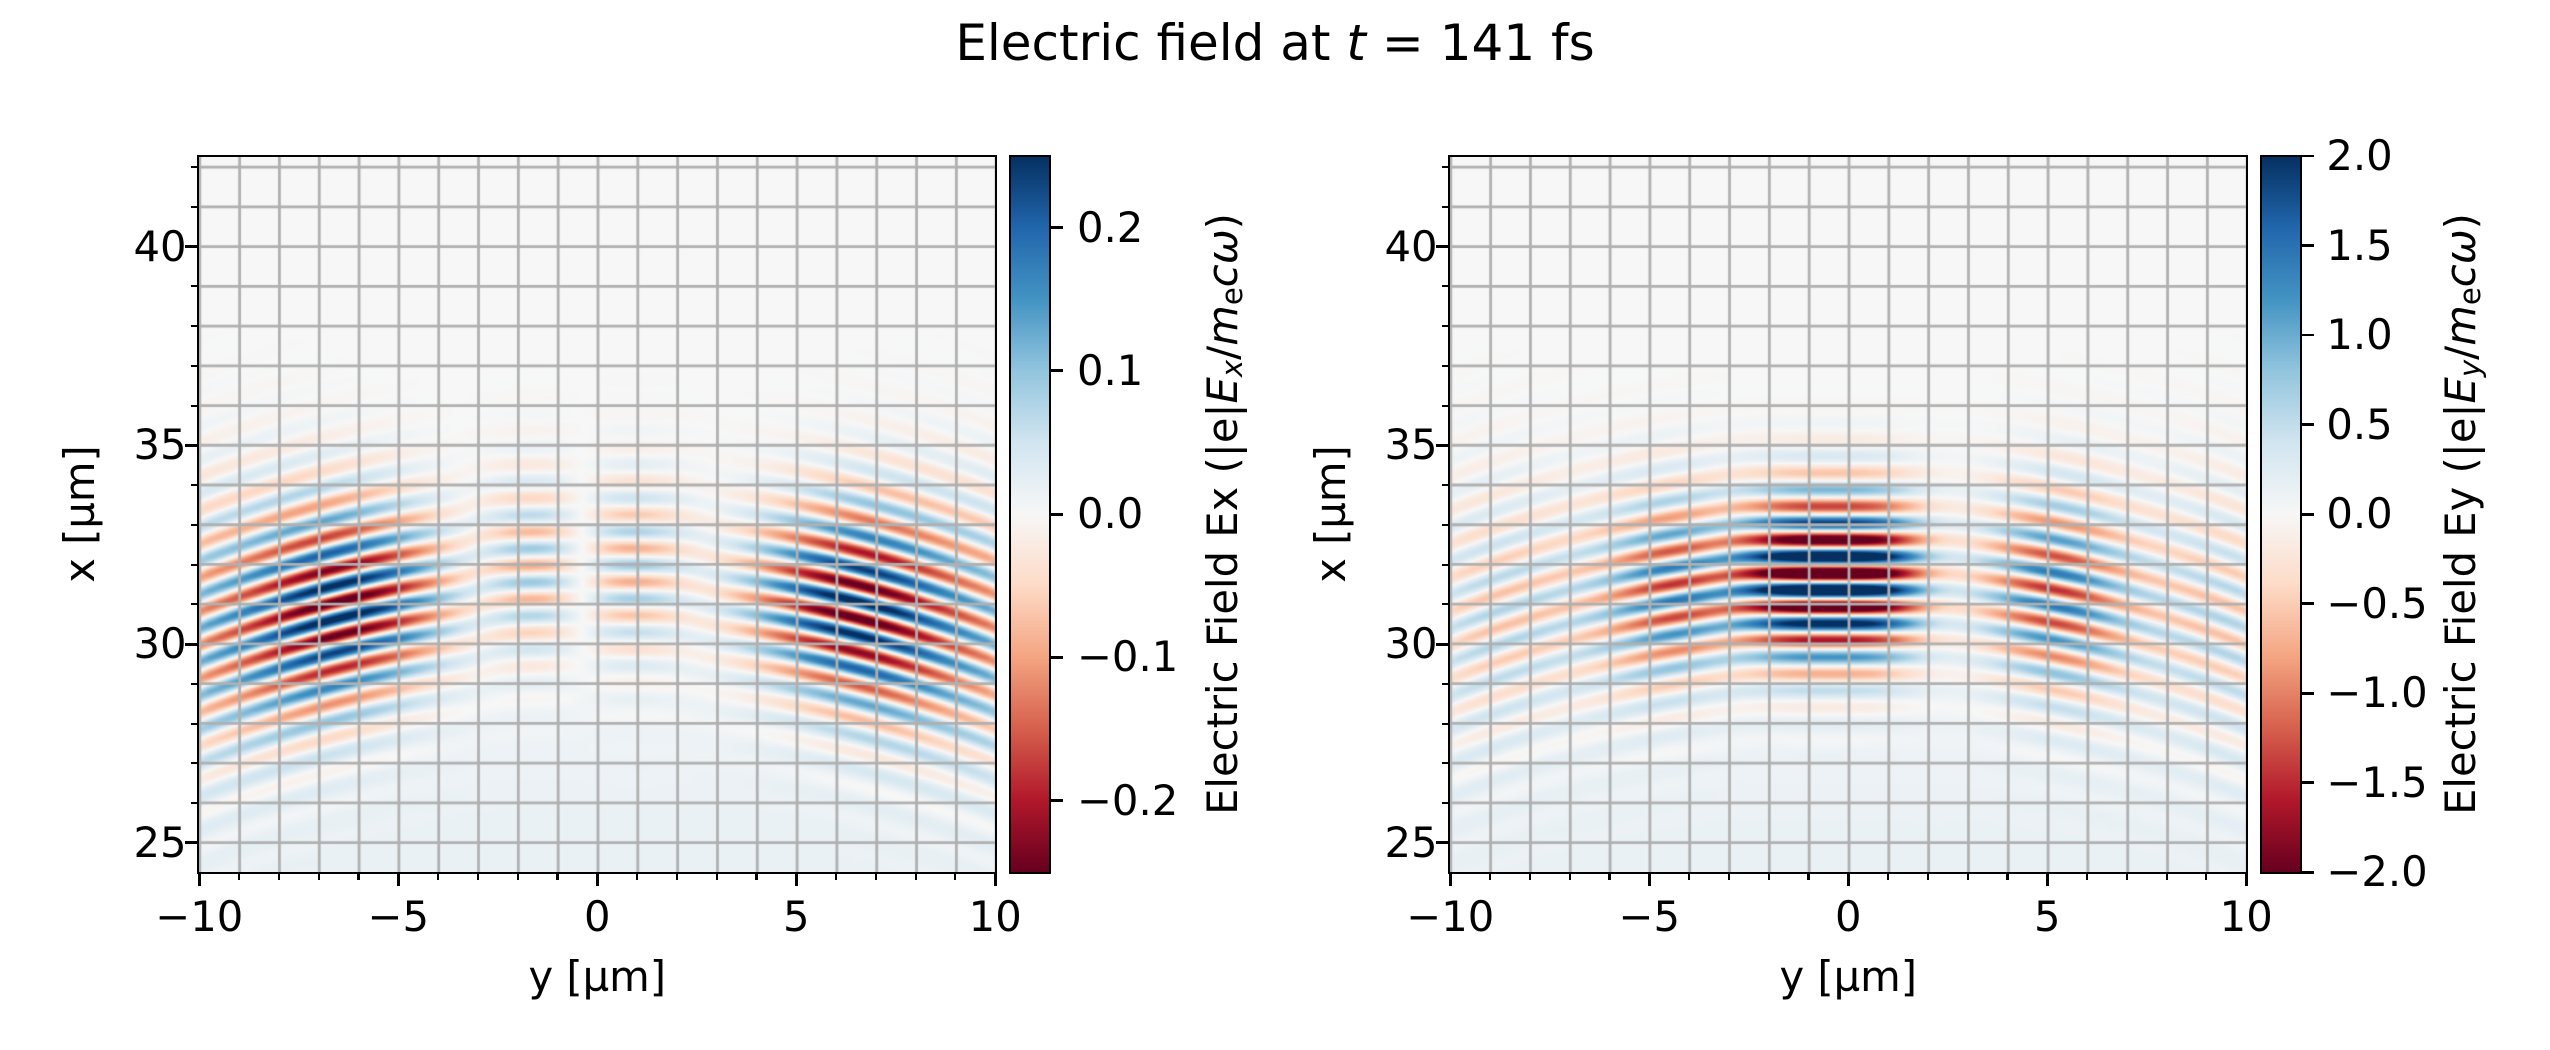  I want to click on colorbar-tick-label: −0.5, so click(2377, 603).